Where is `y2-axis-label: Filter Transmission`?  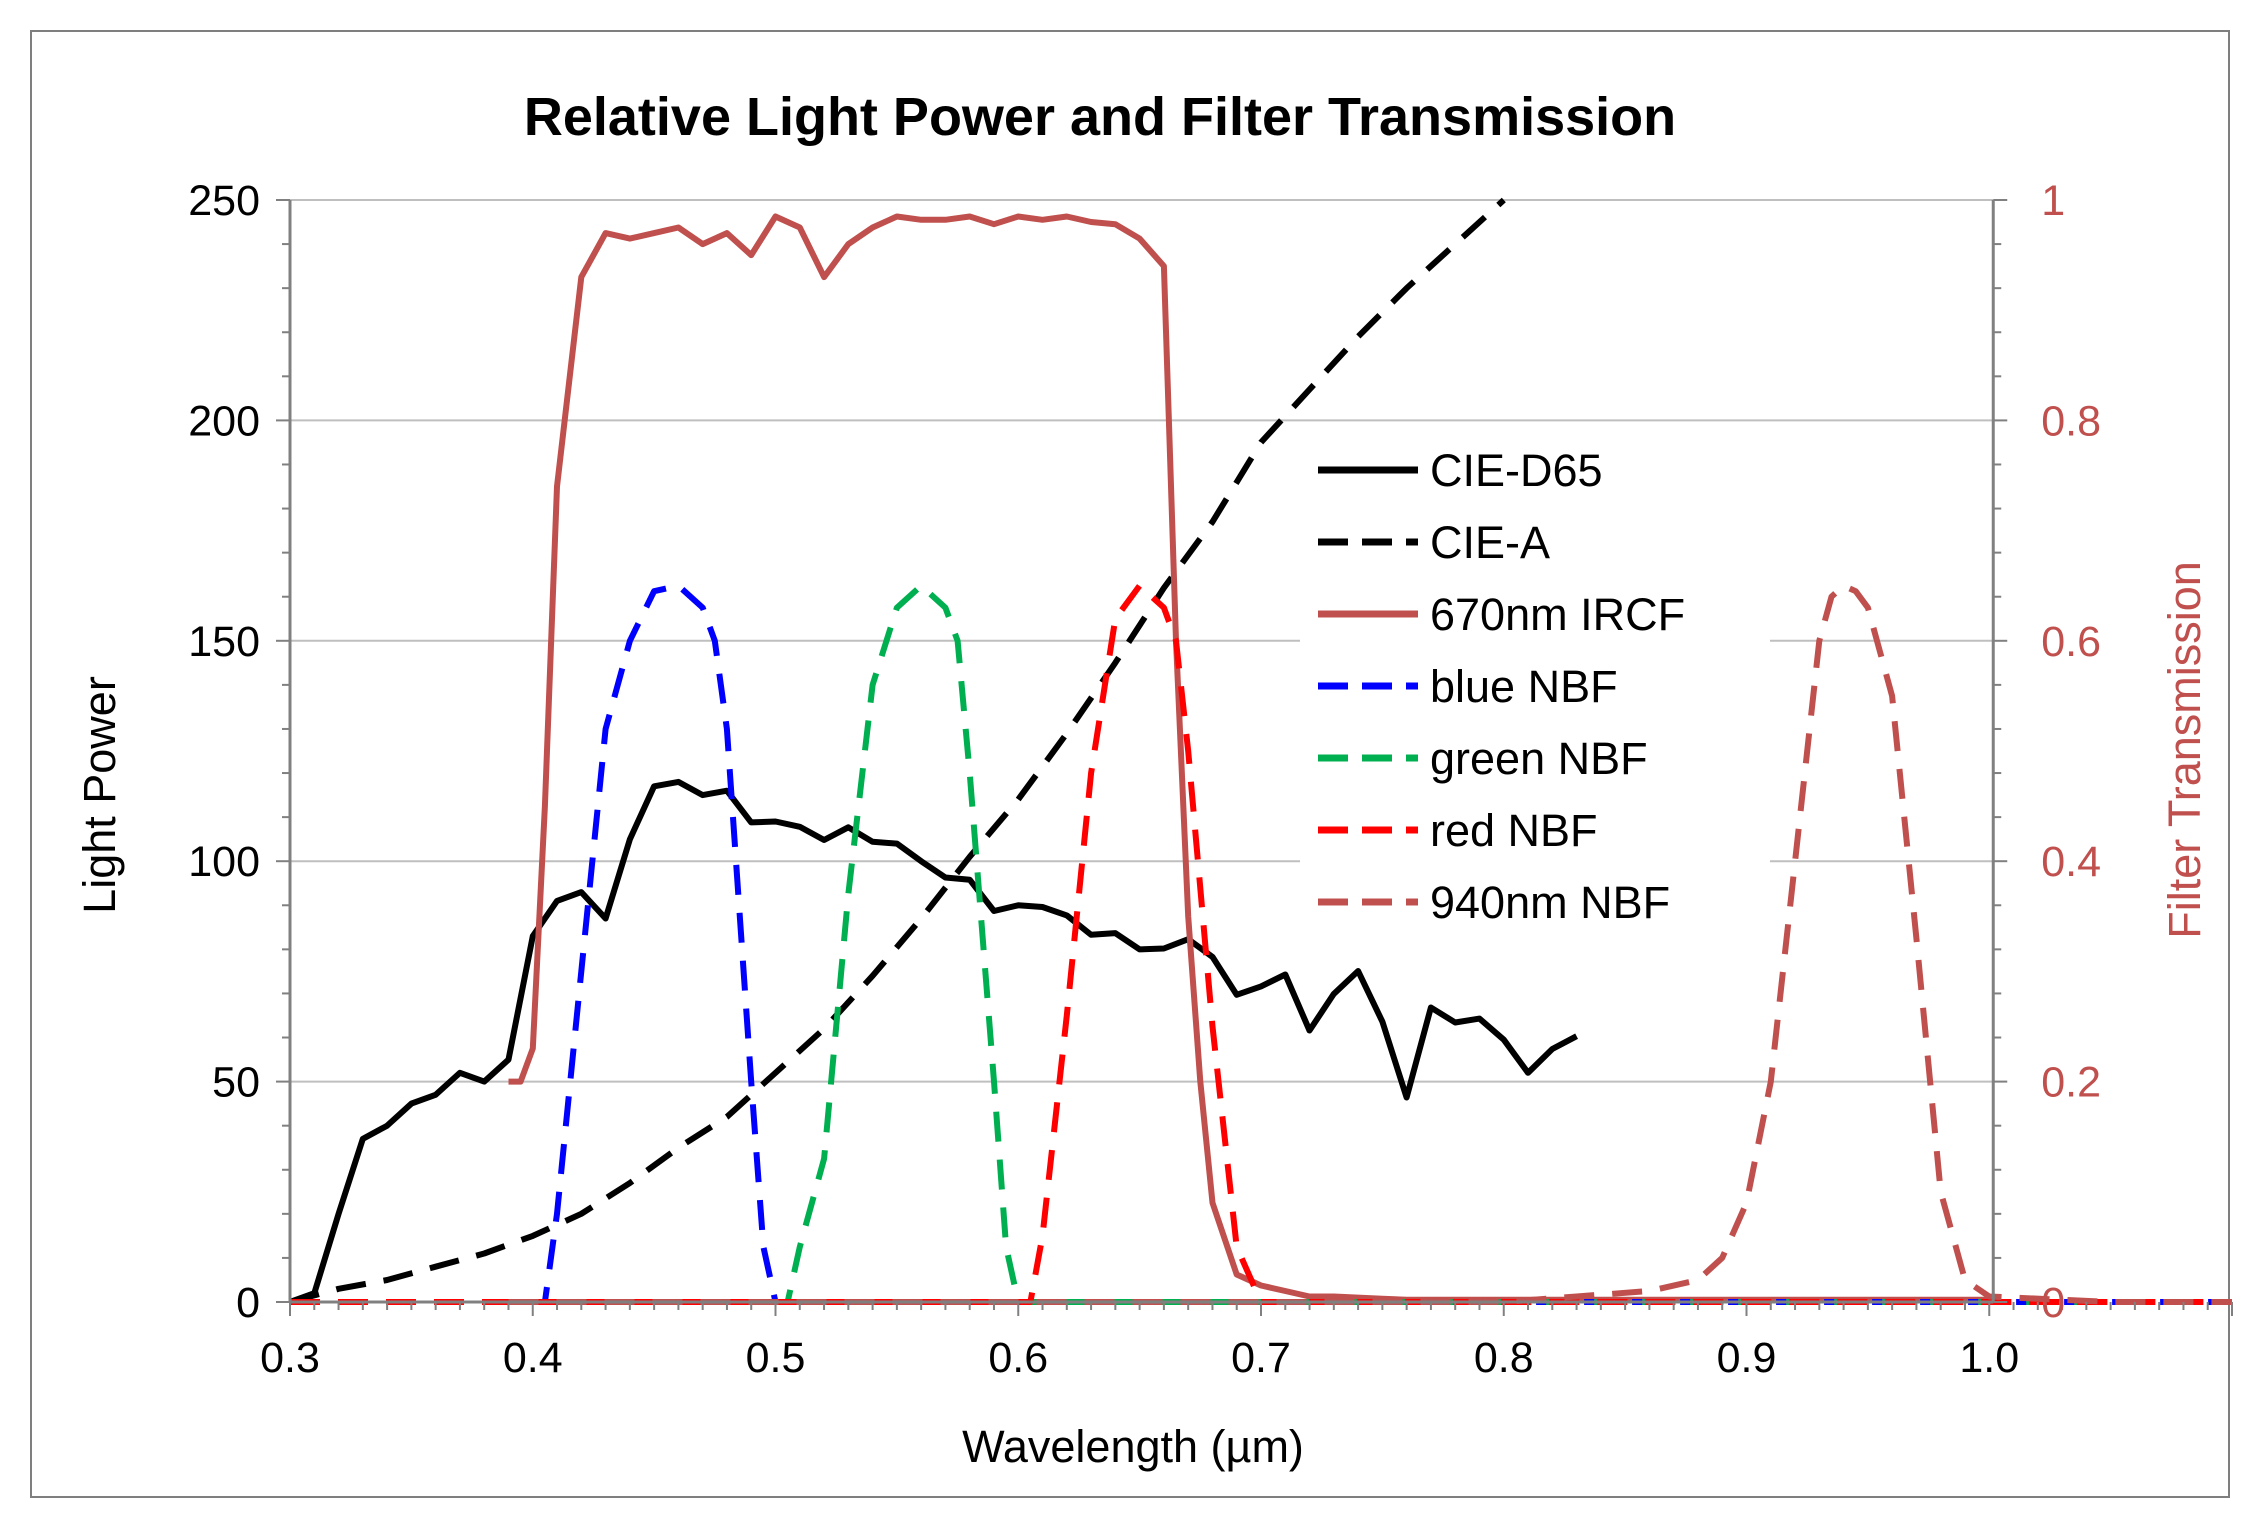 y2-axis-label: Filter Transmission is located at coordinates (2184, 750).